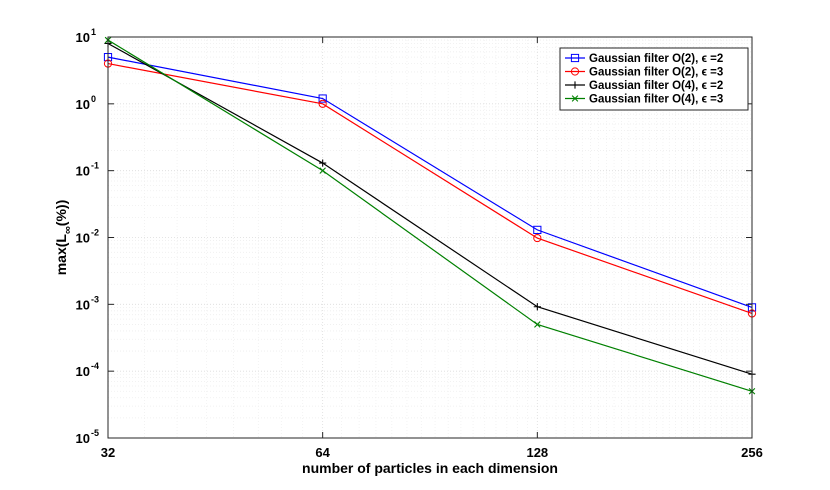  What do you see at coordinates (68, 230) in the screenshot?
I see `y-axis-label-sub: ∞` at bounding box center [68, 230].